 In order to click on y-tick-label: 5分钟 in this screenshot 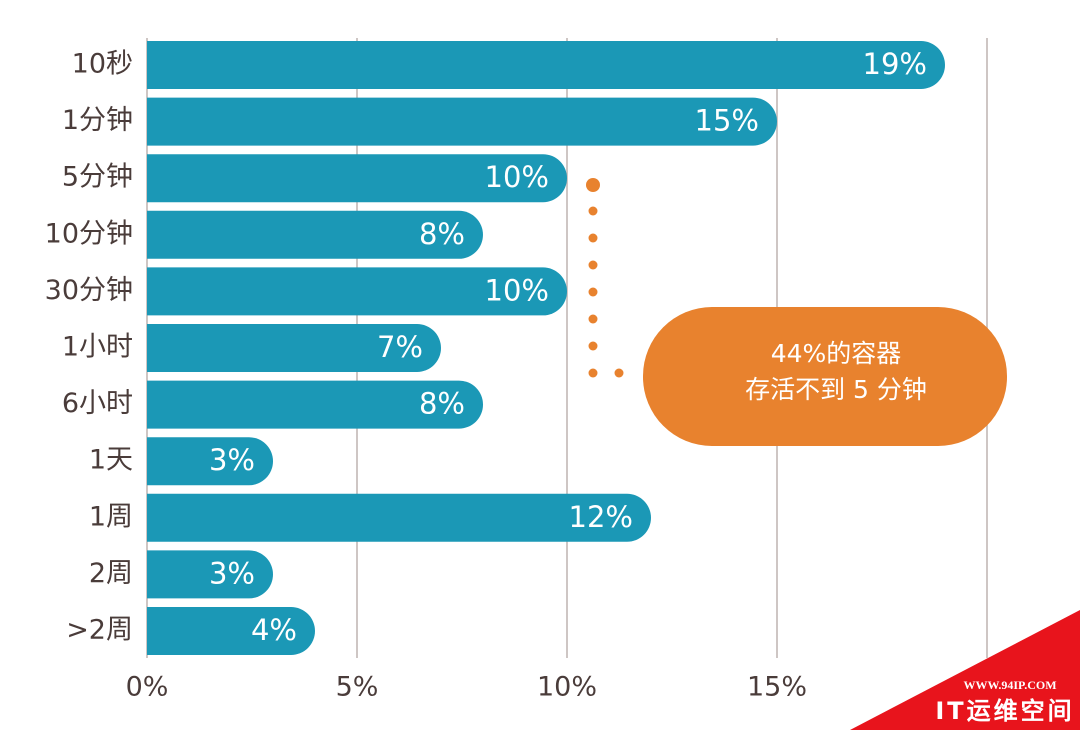, I will do `click(97, 177)`.